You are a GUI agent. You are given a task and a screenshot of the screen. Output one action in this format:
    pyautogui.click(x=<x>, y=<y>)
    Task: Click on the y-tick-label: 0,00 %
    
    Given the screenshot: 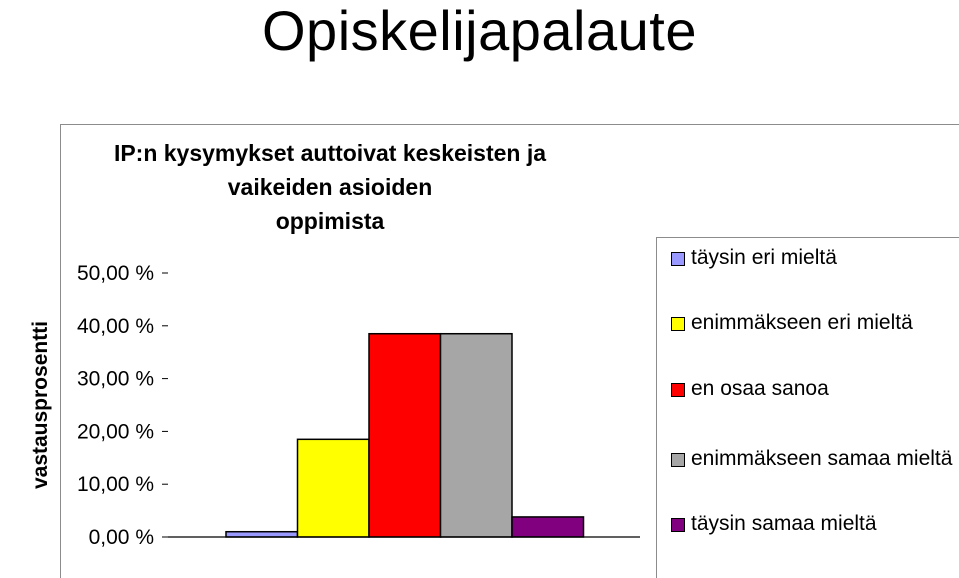 What is the action you would take?
    pyautogui.click(x=121, y=537)
    